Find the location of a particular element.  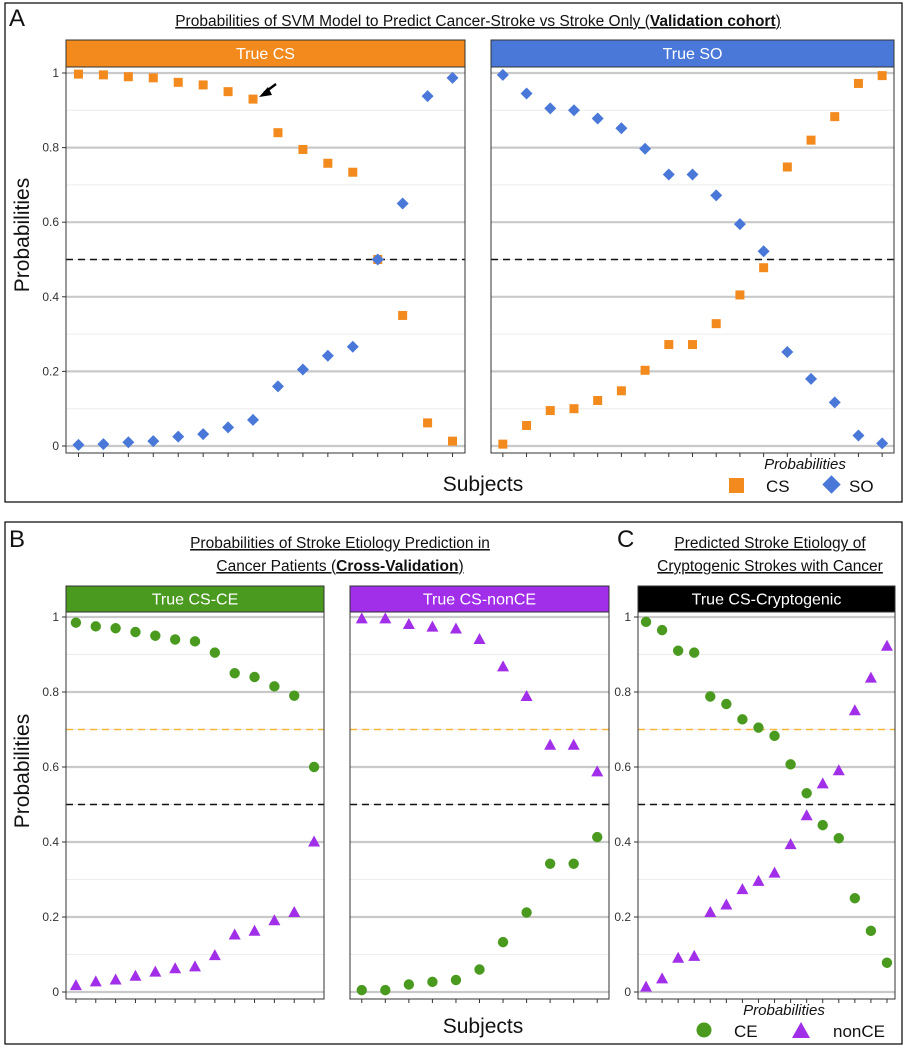

strip-label-1: True SO is located at coordinates (693, 54).